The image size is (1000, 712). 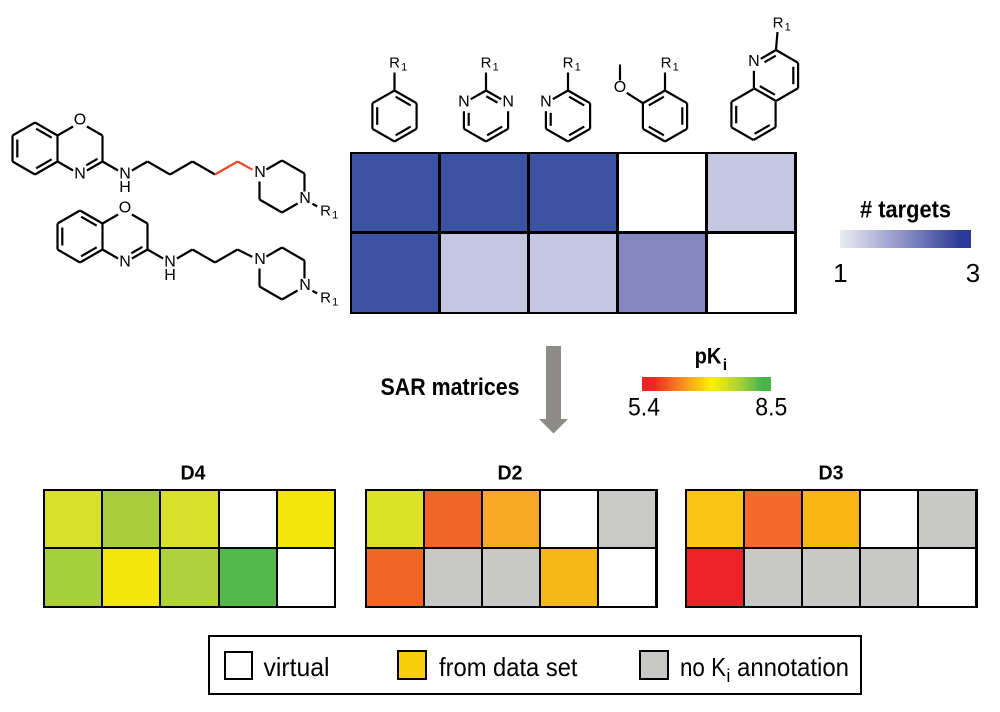 I want to click on svg-text: D4, so click(x=194, y=474).